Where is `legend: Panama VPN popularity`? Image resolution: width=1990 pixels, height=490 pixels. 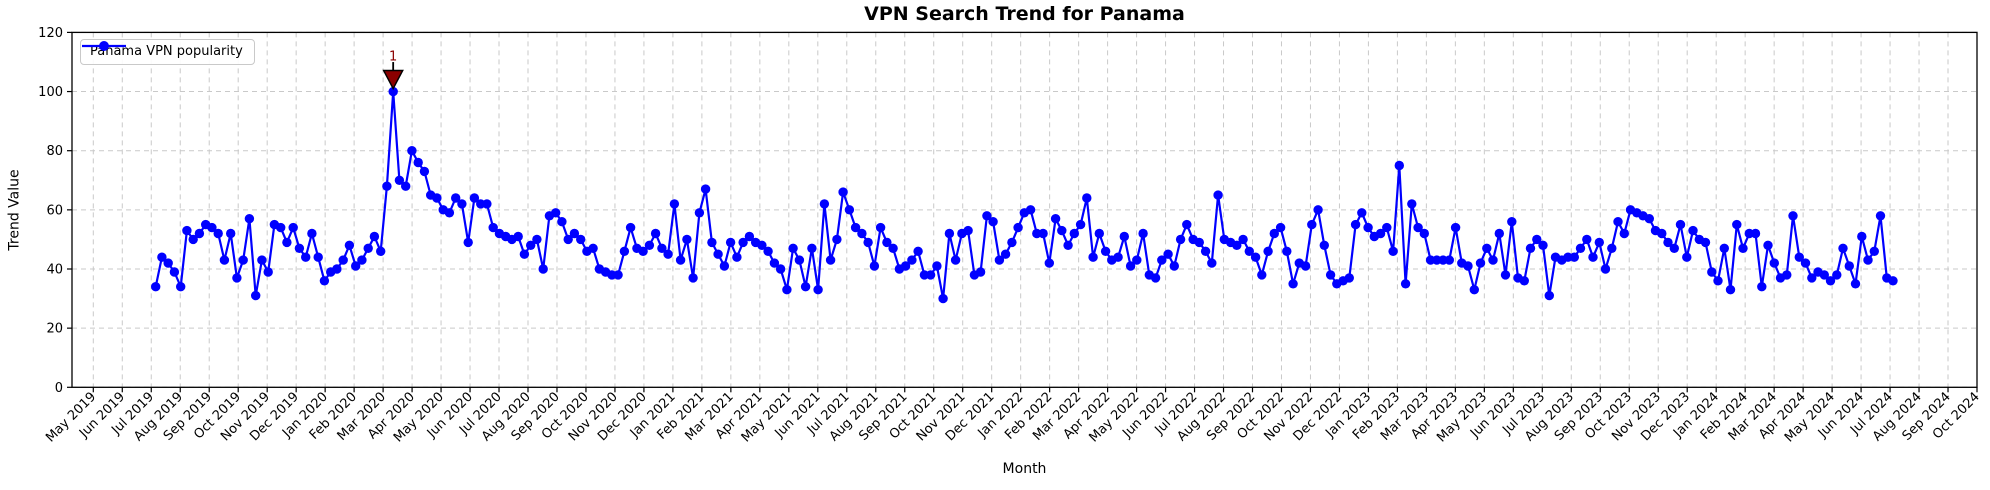
legend: Panama VPN popularity is located at coordinates (167, 52).